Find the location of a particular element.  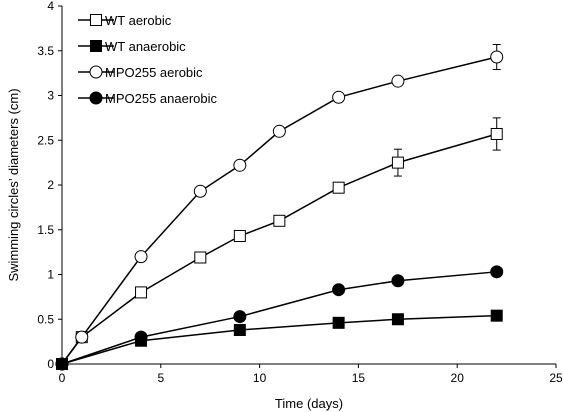

legend-label: WT anaerobic is located at coordinates (145, 46).